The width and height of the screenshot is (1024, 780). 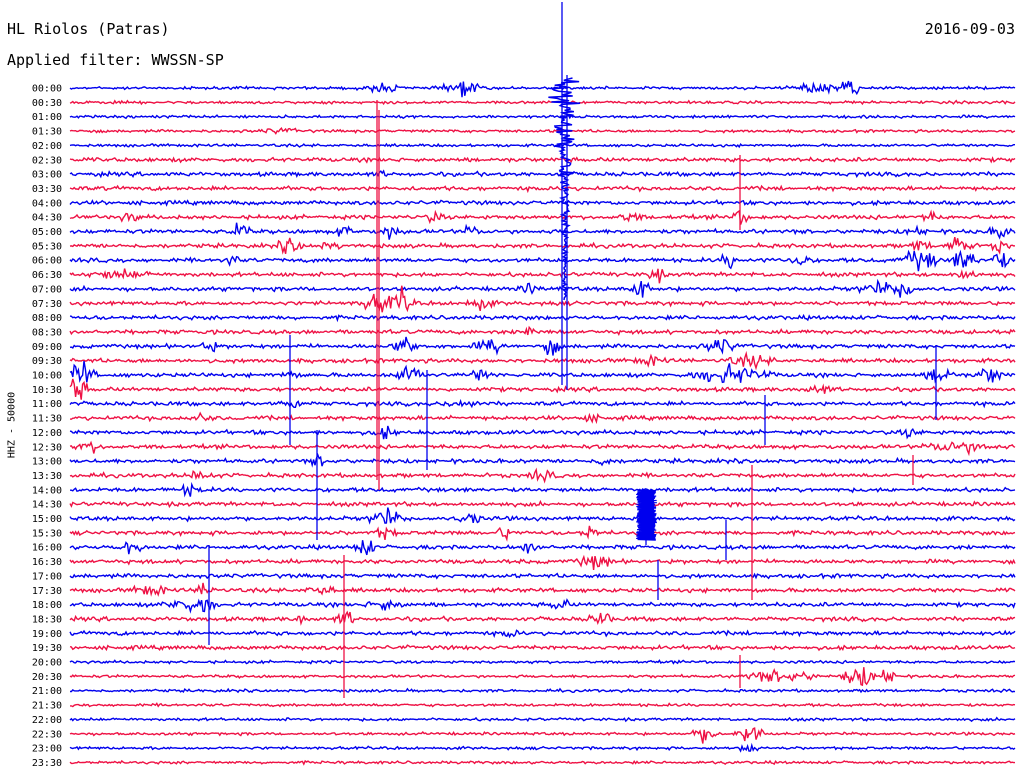 I want to click on time-label-1400: 14:00, so click(x=47, y=490).